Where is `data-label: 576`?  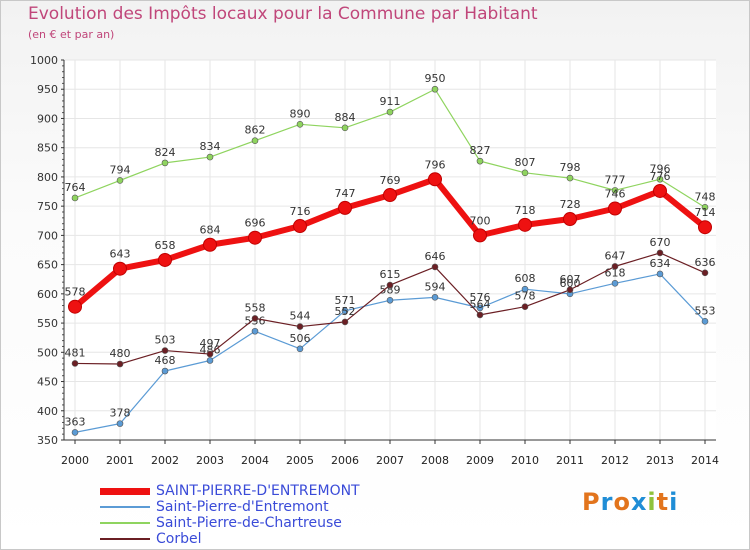 data-label: 576 is located at coordinates (480, 297).